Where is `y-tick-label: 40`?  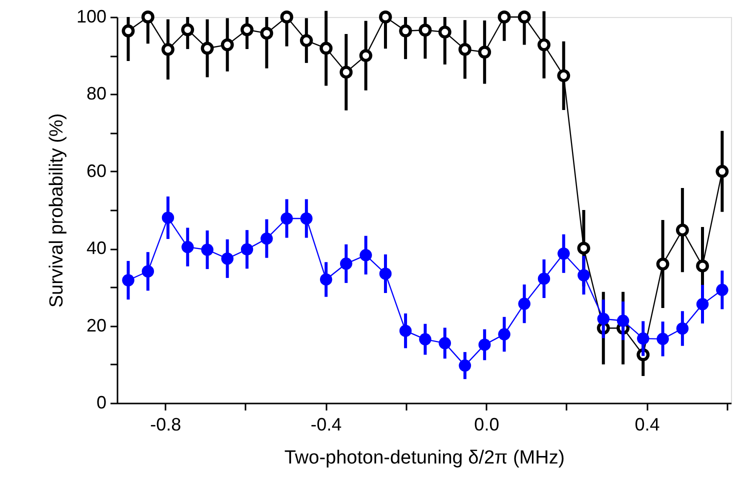
y-tick-label: 40 is located at coordinates (96, 248).